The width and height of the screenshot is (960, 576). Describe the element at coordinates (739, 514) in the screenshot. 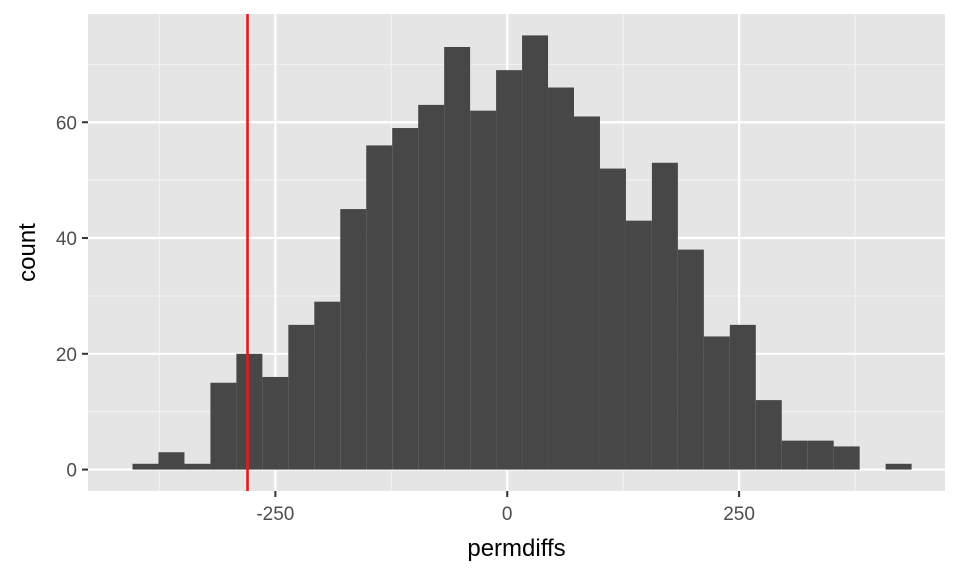

I see `x-tick-label: 250` at that location.